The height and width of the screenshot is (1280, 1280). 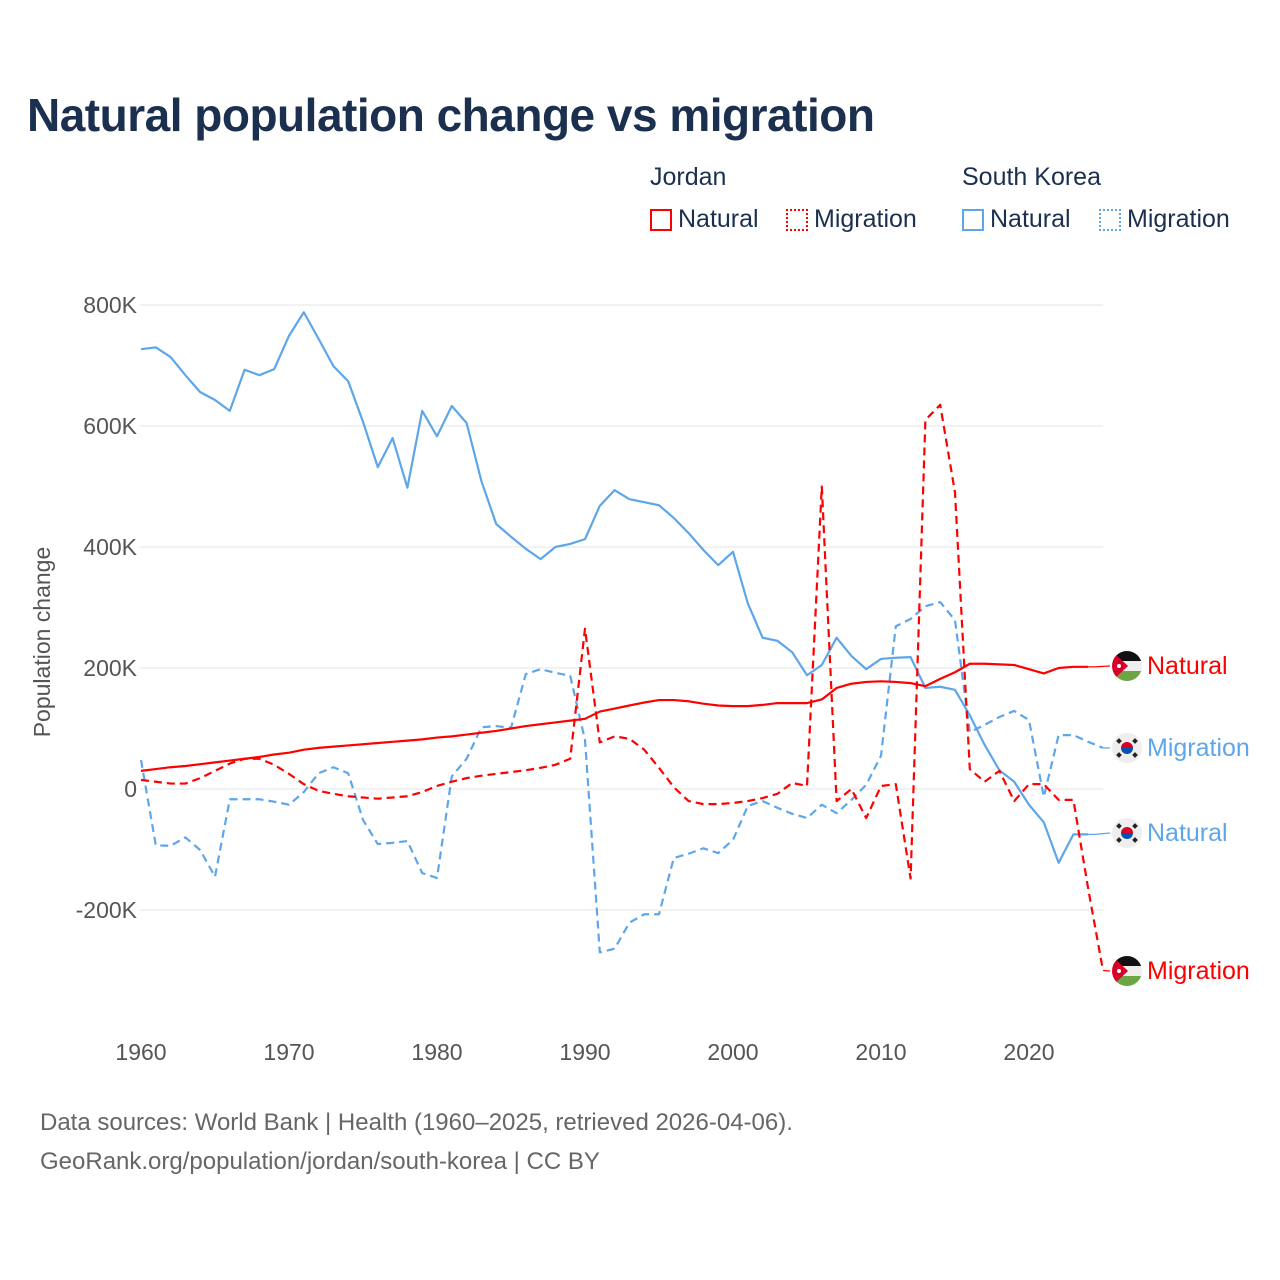 I want to click on chart-title: Natural population change vs migration, so click(x=451, y=115).